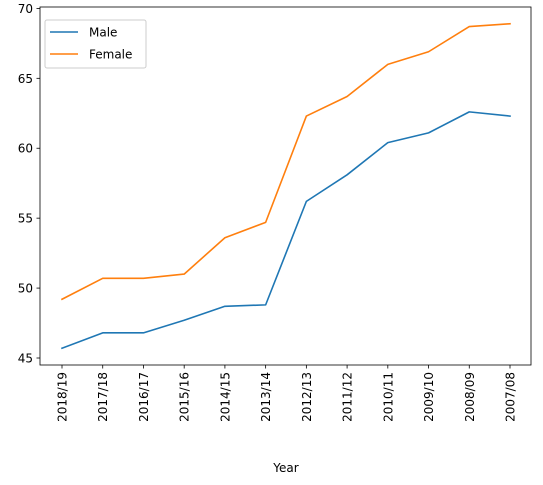 This screenshot has width=543, height=485. I want to click on x-tick-label: 2017/18, so click(103, 397).